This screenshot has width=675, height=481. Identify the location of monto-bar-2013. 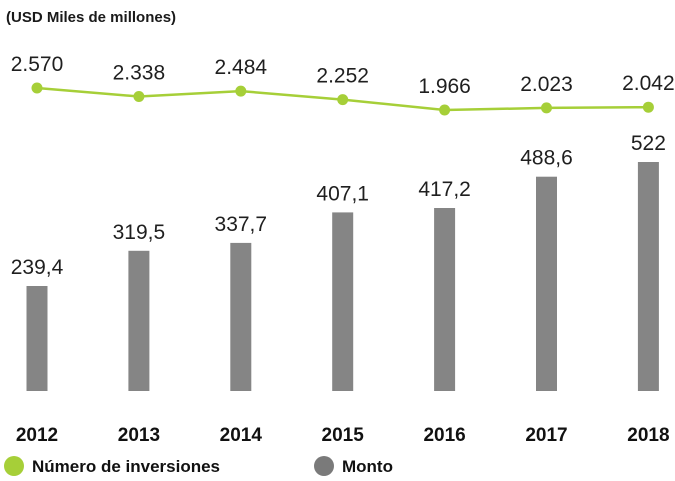
(139, 320).